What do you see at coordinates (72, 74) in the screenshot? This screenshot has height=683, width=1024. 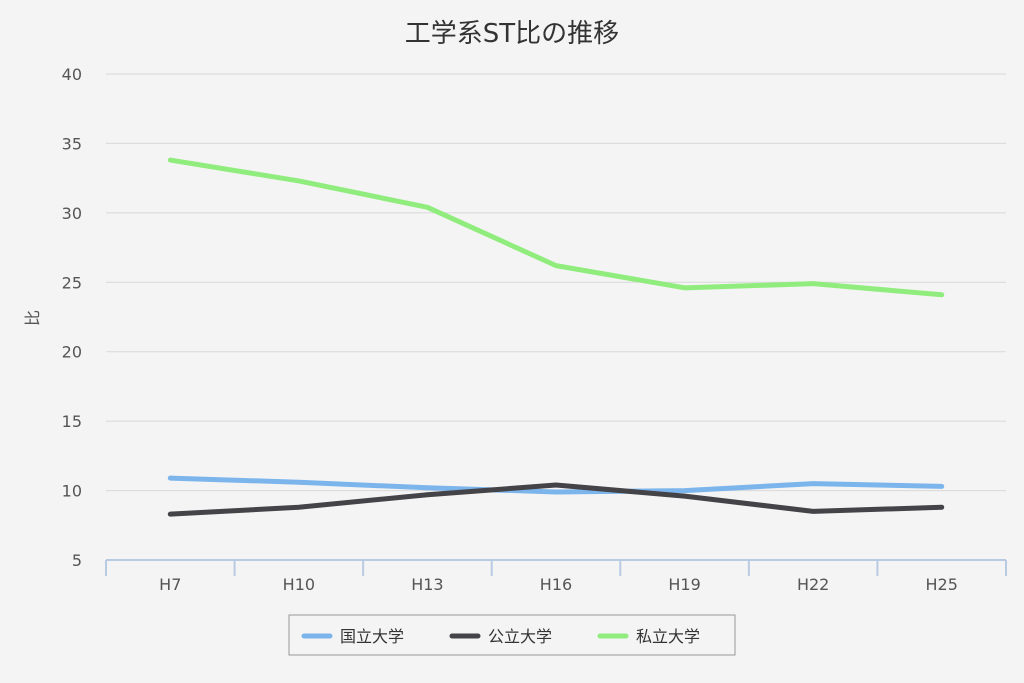 I see `y-tick-label: 40` at bounding box center [72, 74].